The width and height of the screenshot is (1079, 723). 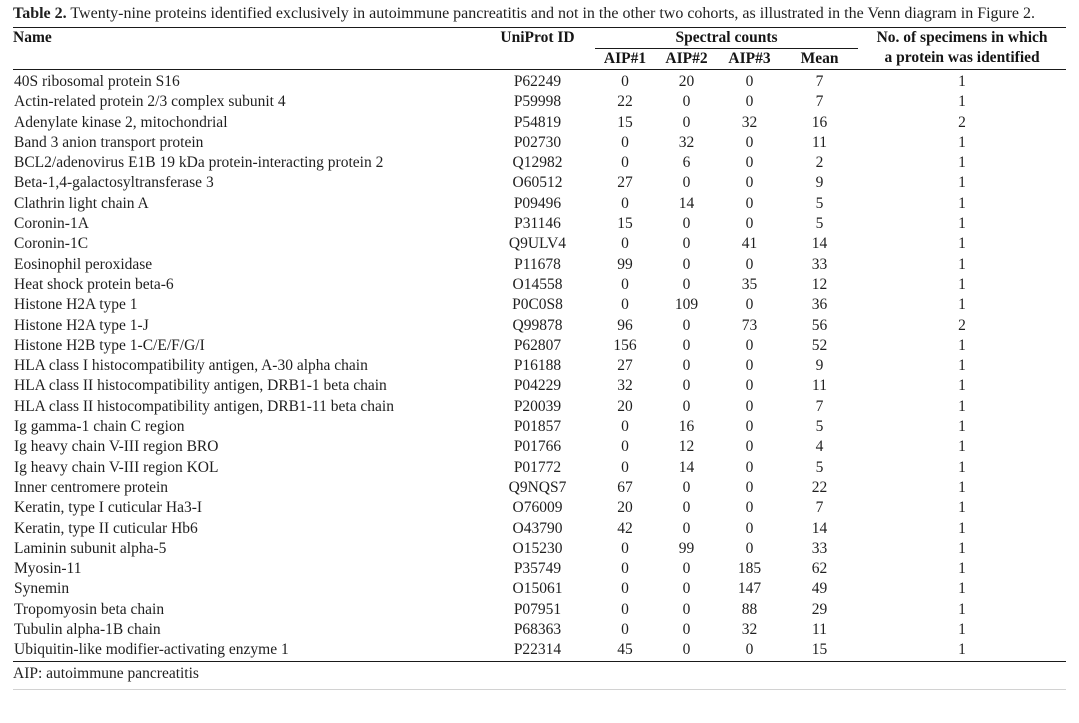 I want to click on aip1-count-cell: 67, so click(x=625, y=487).